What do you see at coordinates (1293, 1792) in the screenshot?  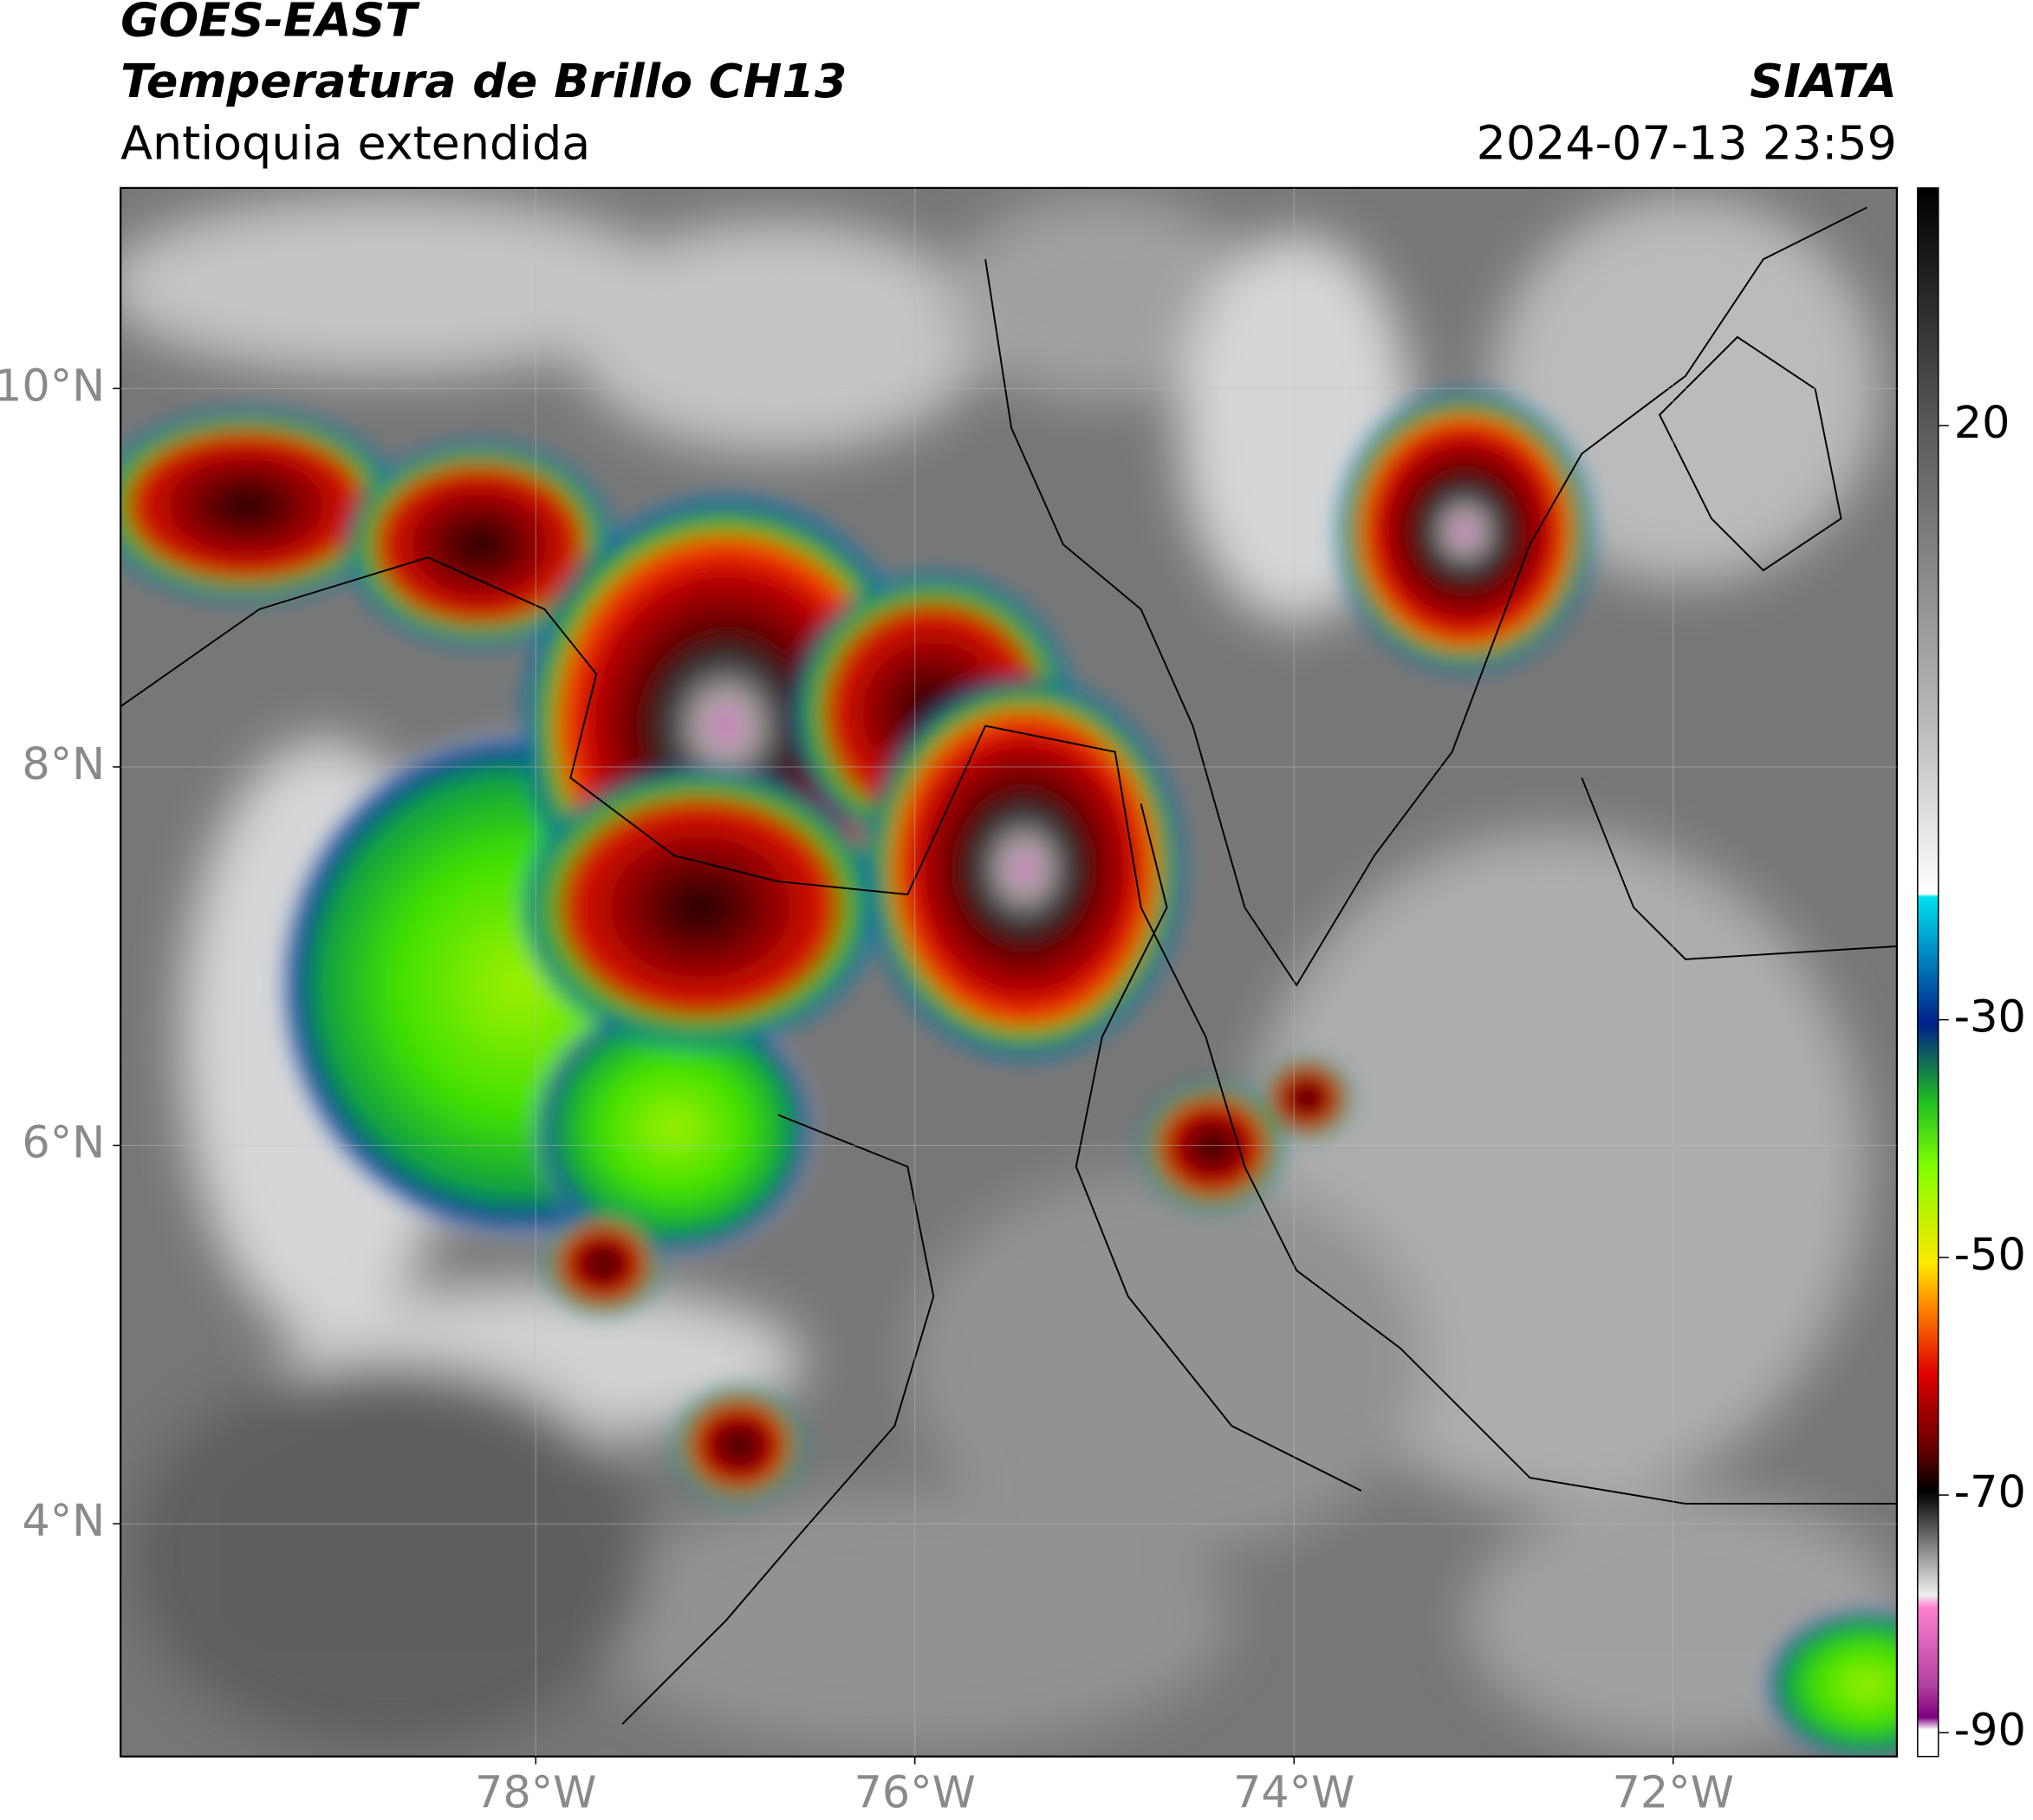 I see `x-tick-label: 74°W` at bounding box center [1293, 1792].